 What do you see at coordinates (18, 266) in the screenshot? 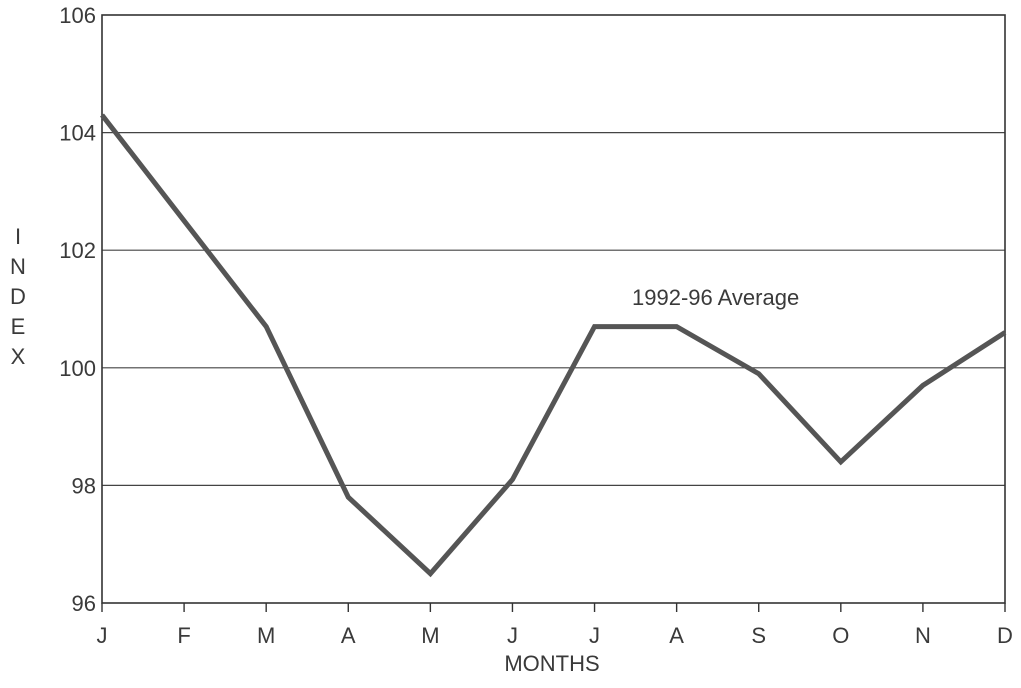
I see `y-axis-label-letter: N` at bounding box center [18, 266].